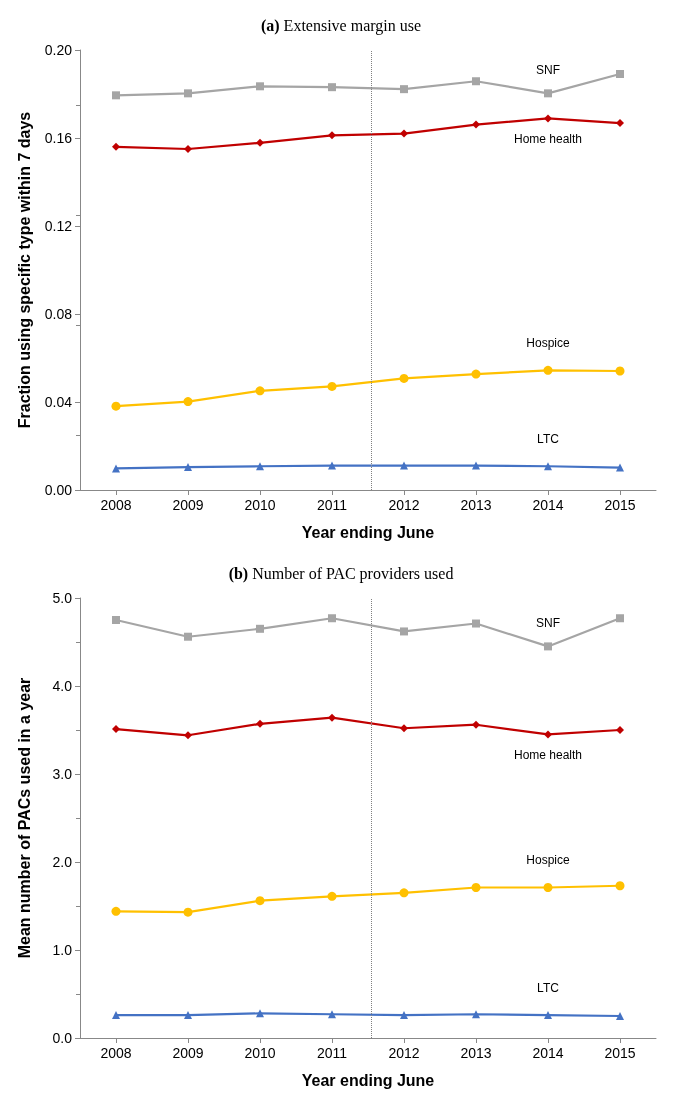 This screenshot has height=1117, width=682. I want to click on y-tick-label: 5.0, so click(62, 598).